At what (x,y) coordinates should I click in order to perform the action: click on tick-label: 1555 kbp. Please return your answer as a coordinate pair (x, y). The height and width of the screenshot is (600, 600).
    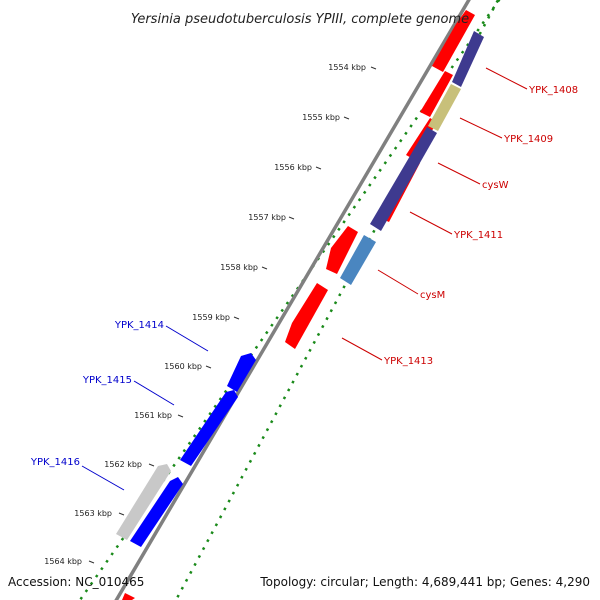
    Looking at the image, I should click on (321, 117).